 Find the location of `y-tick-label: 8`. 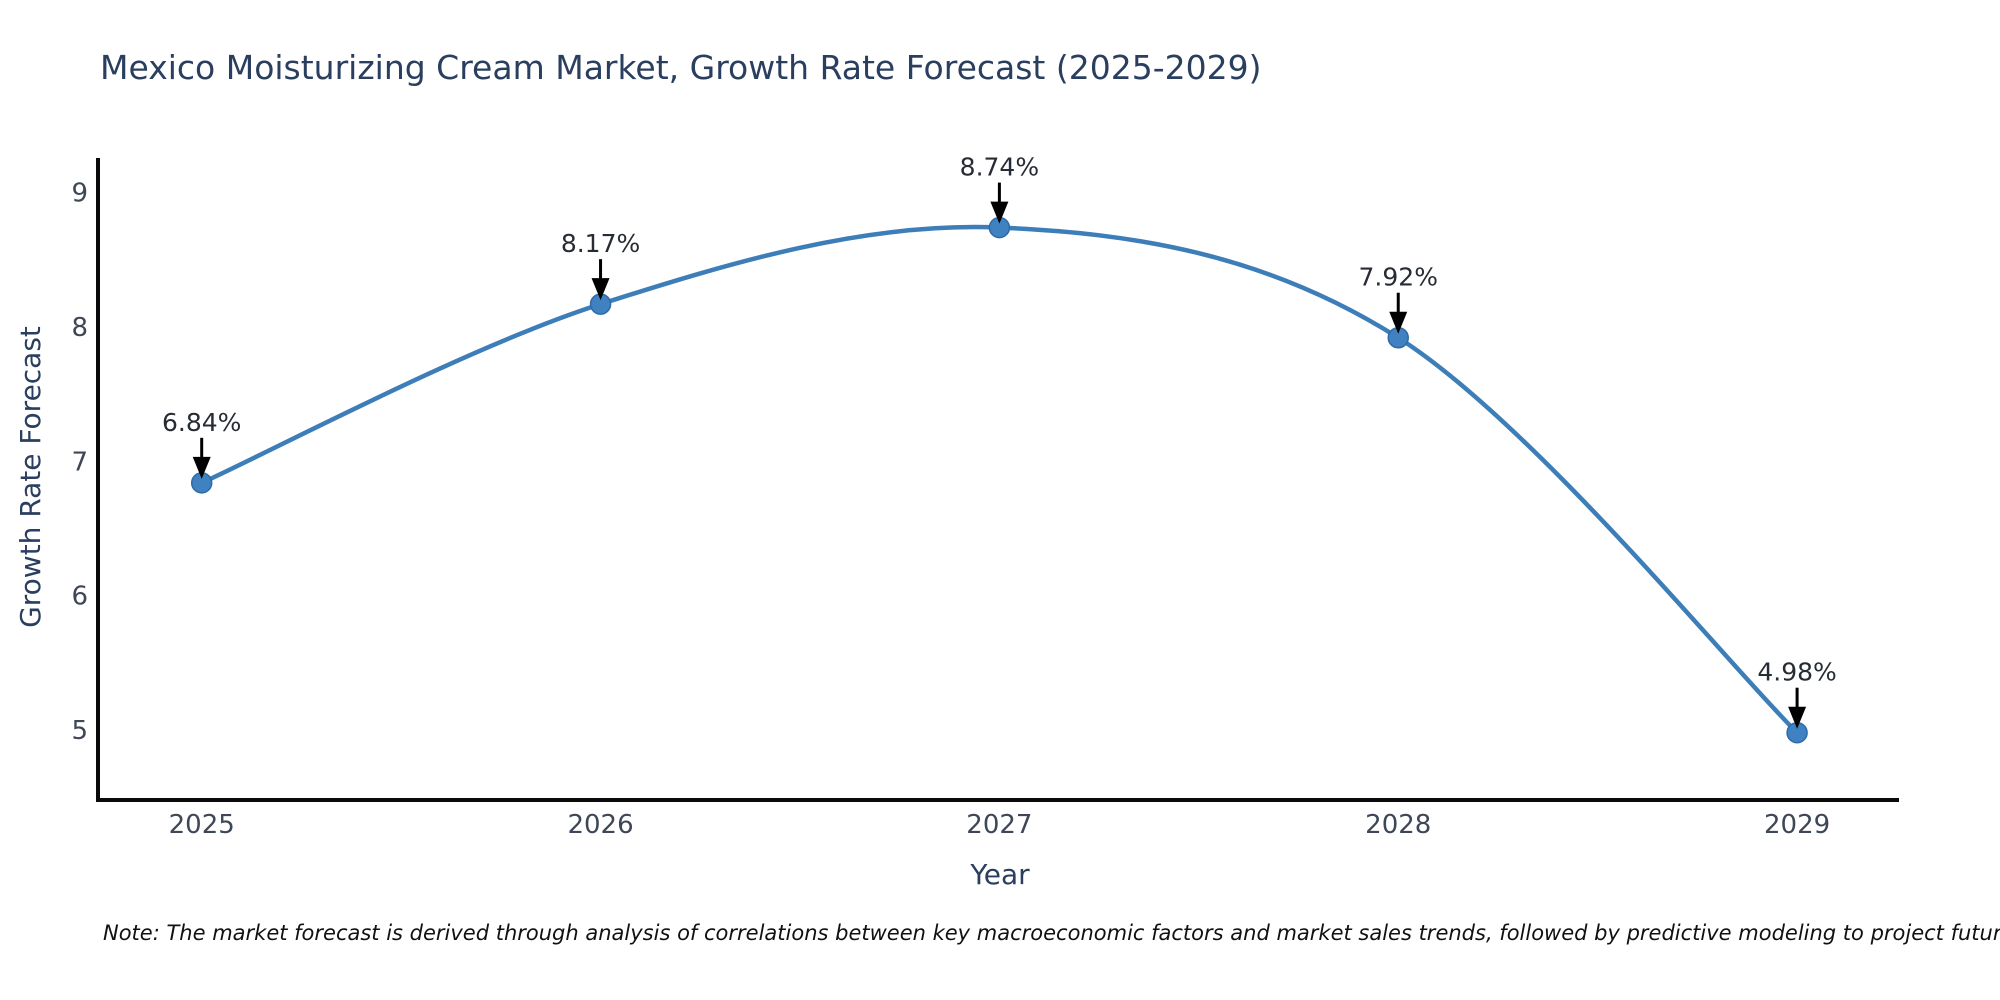

y-tick-label: 8 is located at coordinates (79, 328).